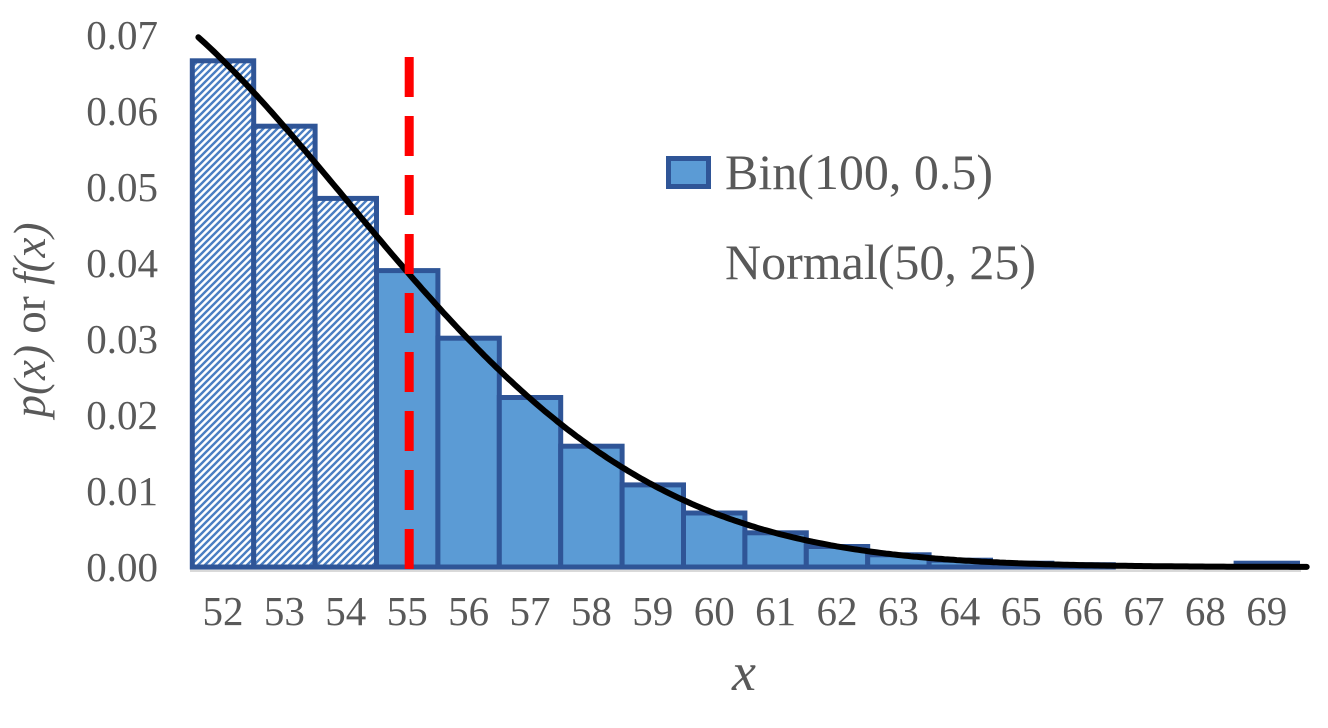 The height and width of the screenshot is (728, 1328). What do you see at coordinates (591, 611) in the screenshot?
I see `x-tick-label-58: 58` at bounding box center [591, 611].